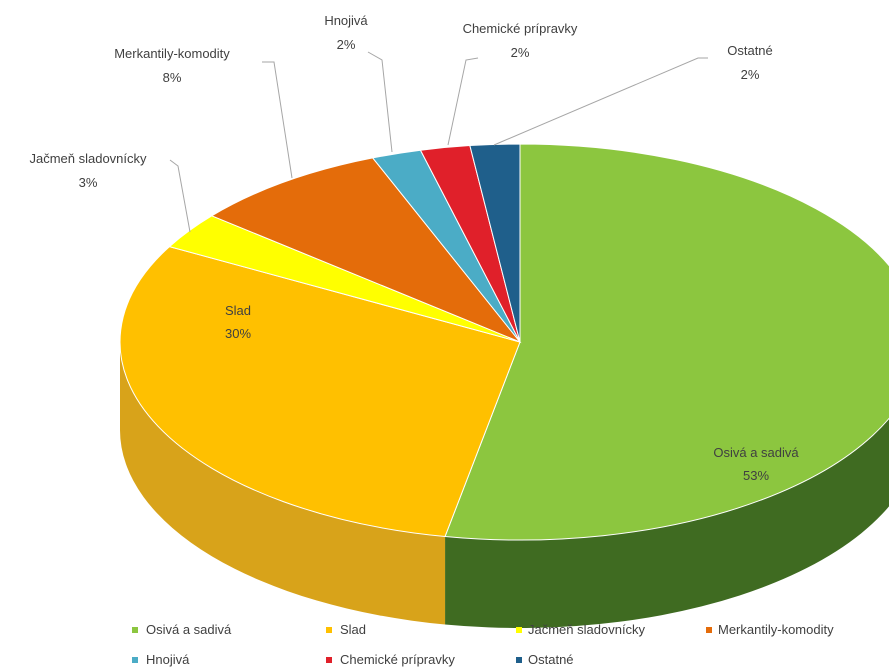  Describe the element at coordinates (519, 630) in the screenshot. I see `legend-swatch-jacmen` at that location.